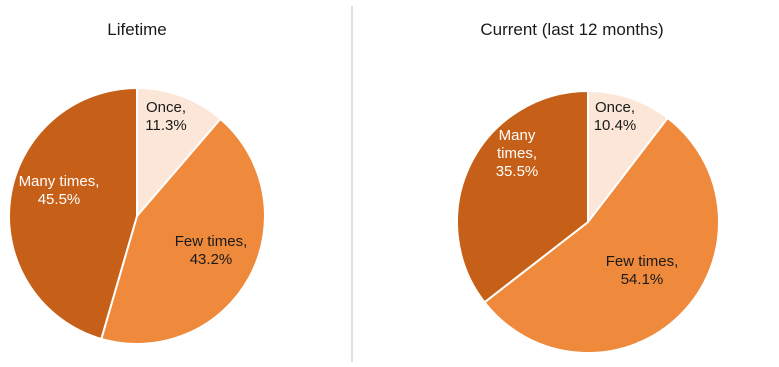  What do you see at coordinates (59, 199) in the screenshot?
I see `slice-label-line: 45.5%` at bounding box center [59, 199].